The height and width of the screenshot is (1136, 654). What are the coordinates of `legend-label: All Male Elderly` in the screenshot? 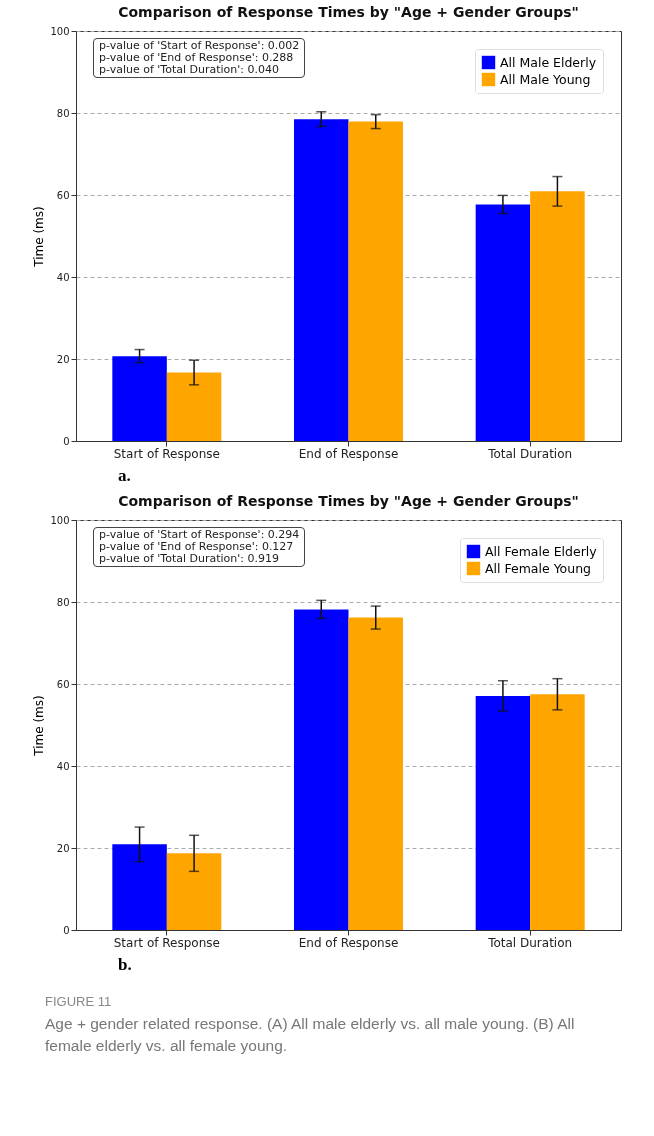 It's located at (548, 62).